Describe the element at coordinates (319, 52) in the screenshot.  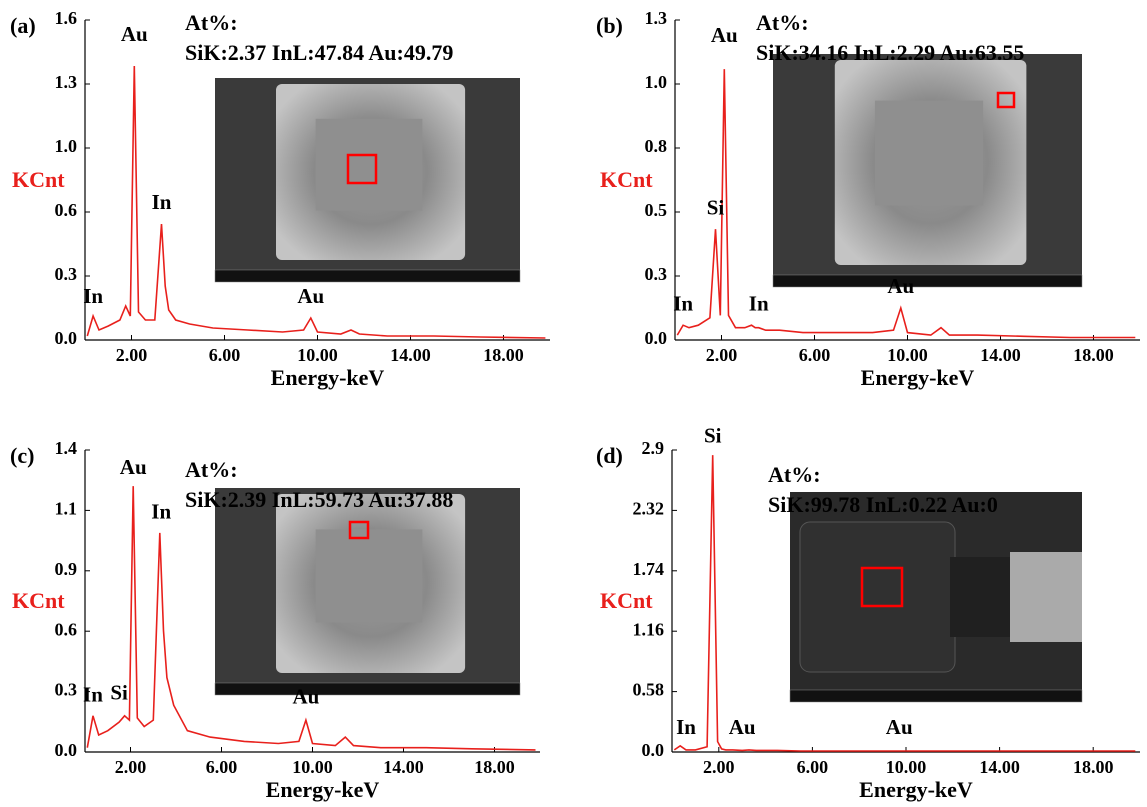
I see `composition-values: SiK:2.37 InL:47.84 Au:49.79` at that location.